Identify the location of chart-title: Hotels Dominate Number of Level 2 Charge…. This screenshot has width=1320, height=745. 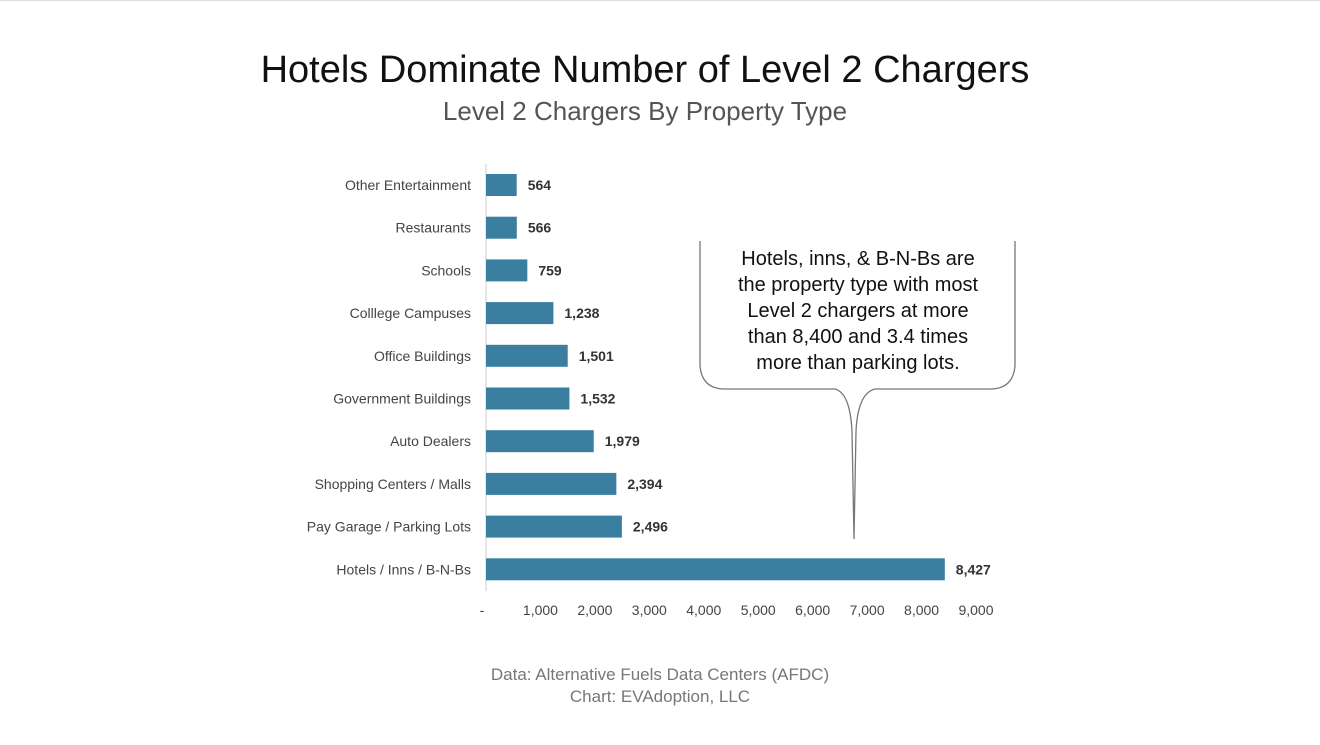
(645, 70).